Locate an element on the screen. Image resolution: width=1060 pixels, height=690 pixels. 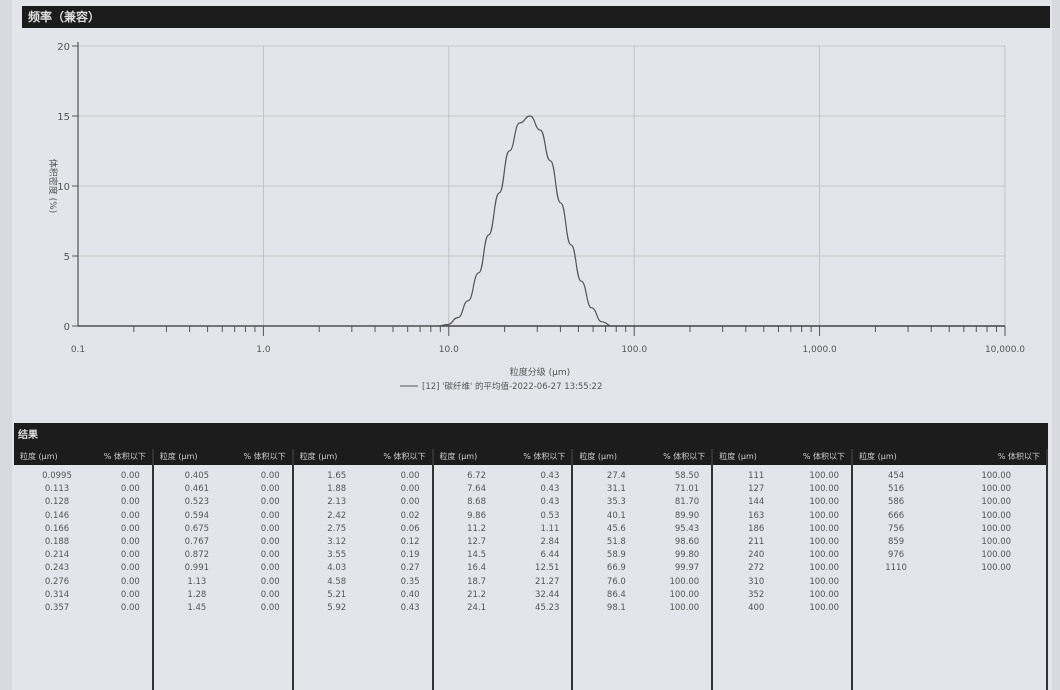
table-row: 2.13 0.00 is located at coordinates (363, 502).